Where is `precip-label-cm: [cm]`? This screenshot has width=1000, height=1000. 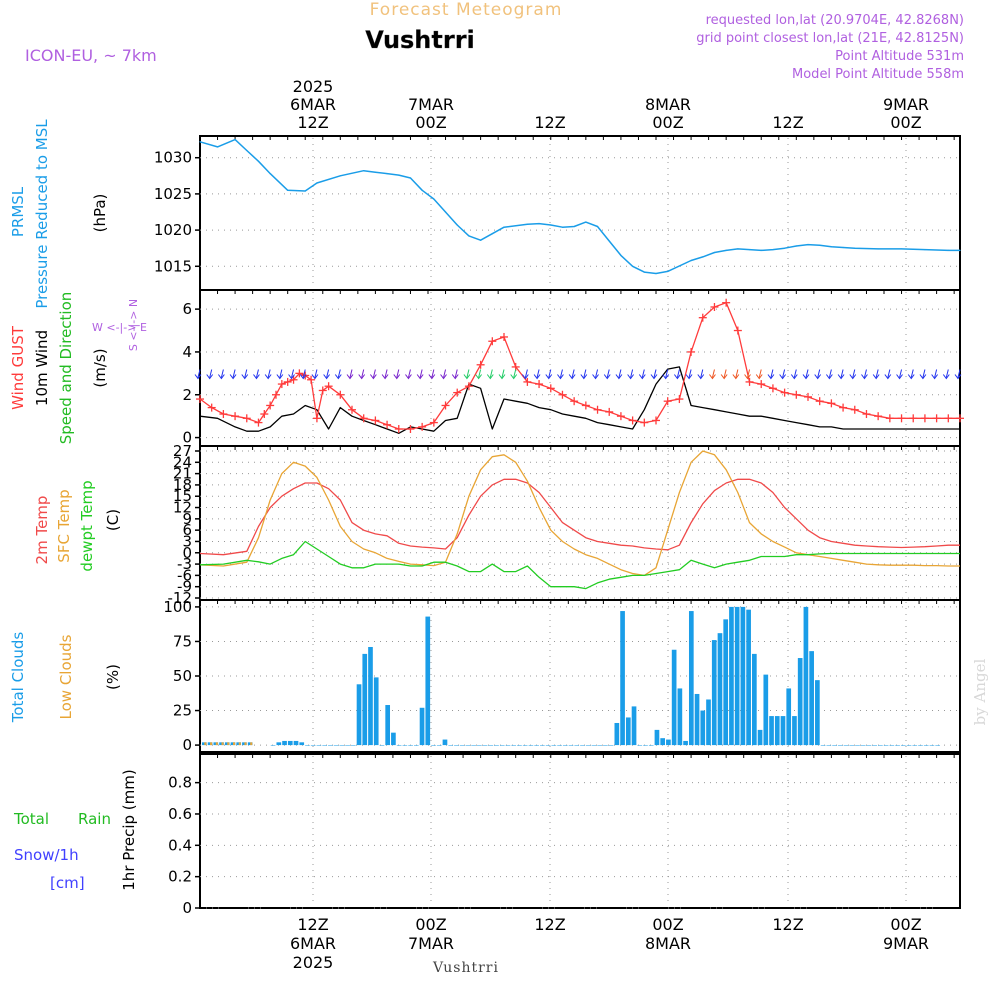
precip-label-cm: [cm] is located at coordinates (67, 883).